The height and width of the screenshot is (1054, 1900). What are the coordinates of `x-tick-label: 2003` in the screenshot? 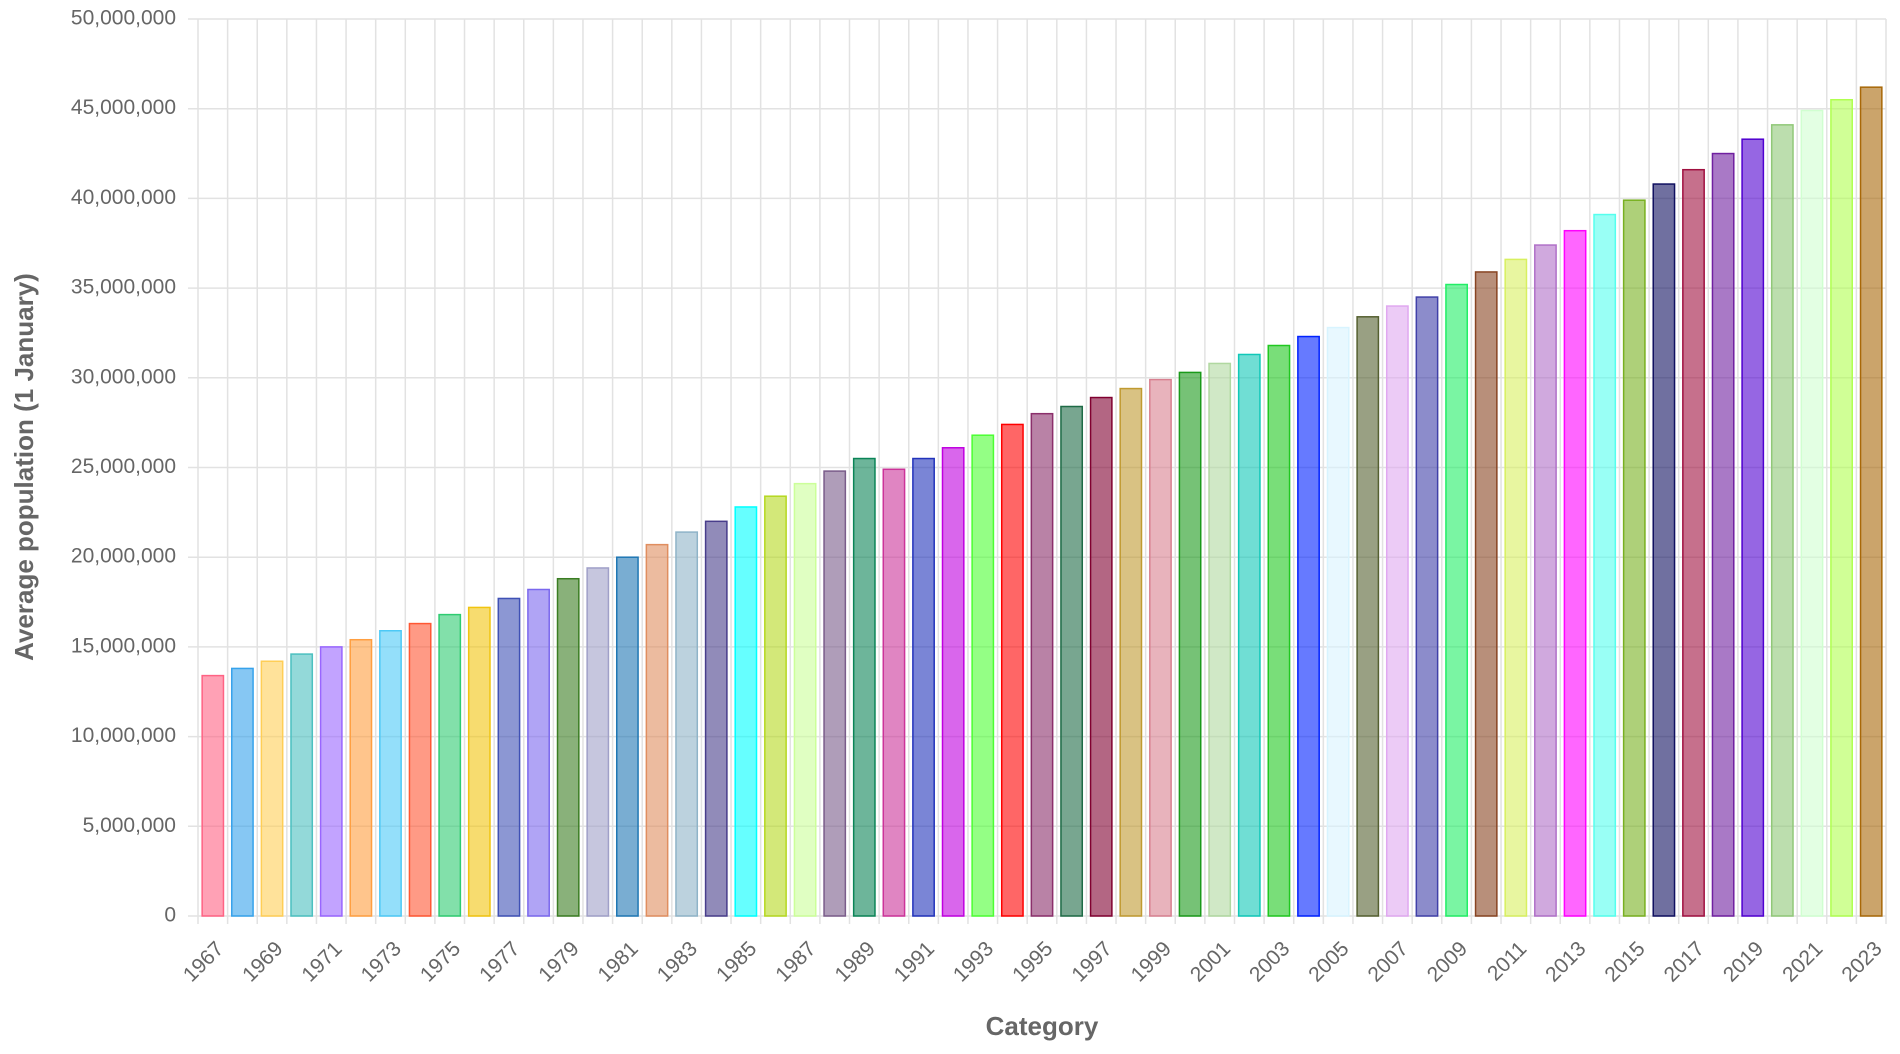 It's located at (1269, 961).